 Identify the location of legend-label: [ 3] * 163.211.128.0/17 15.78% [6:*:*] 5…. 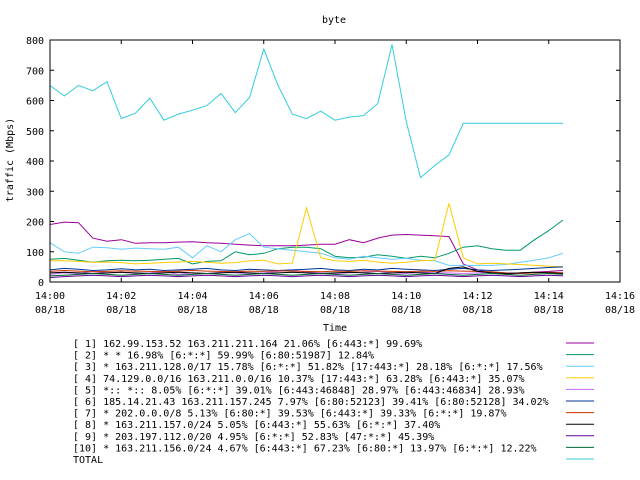
(308, 367).